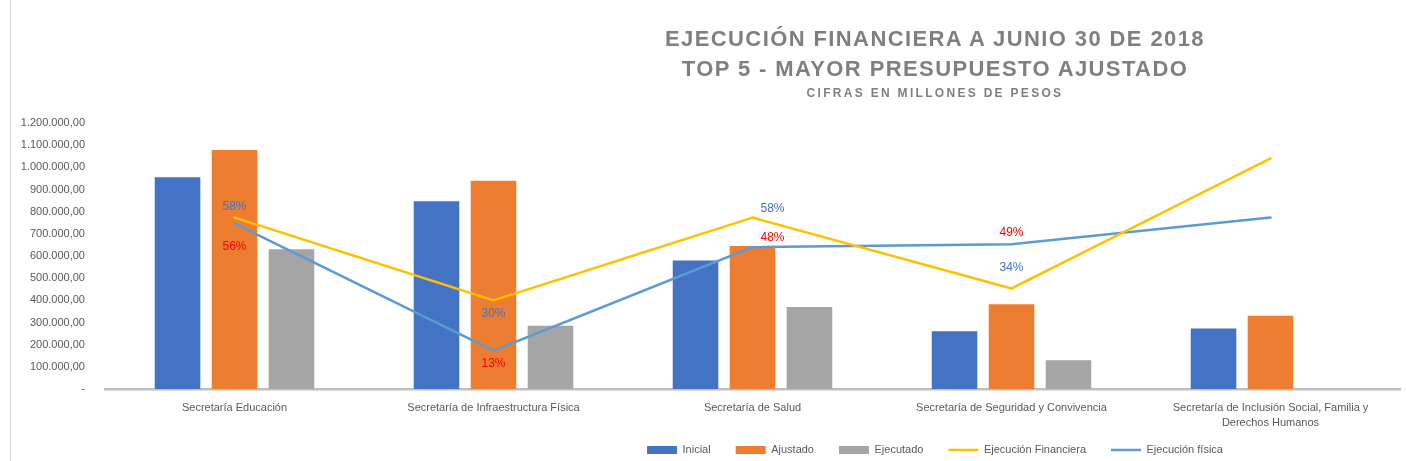  I want to click on data-label: 34%, so click(1011, 266).